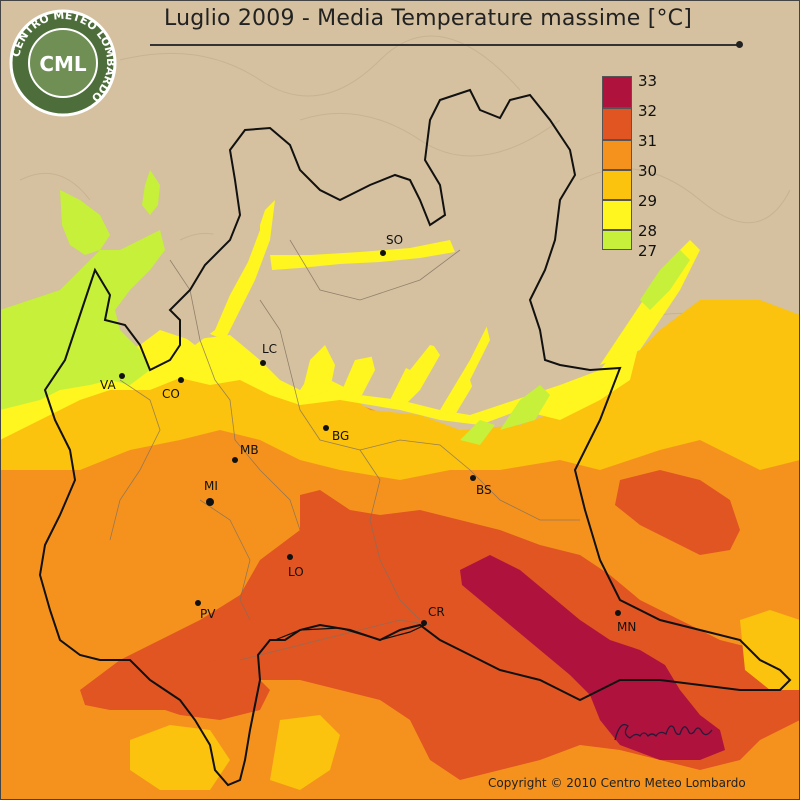 Image resolution: width=800 pixels, height=800 pixels. What do you see at coordinates (122, 376) in the screenshot?
I see `city-varese-marker` at bounding box center [122, 376].